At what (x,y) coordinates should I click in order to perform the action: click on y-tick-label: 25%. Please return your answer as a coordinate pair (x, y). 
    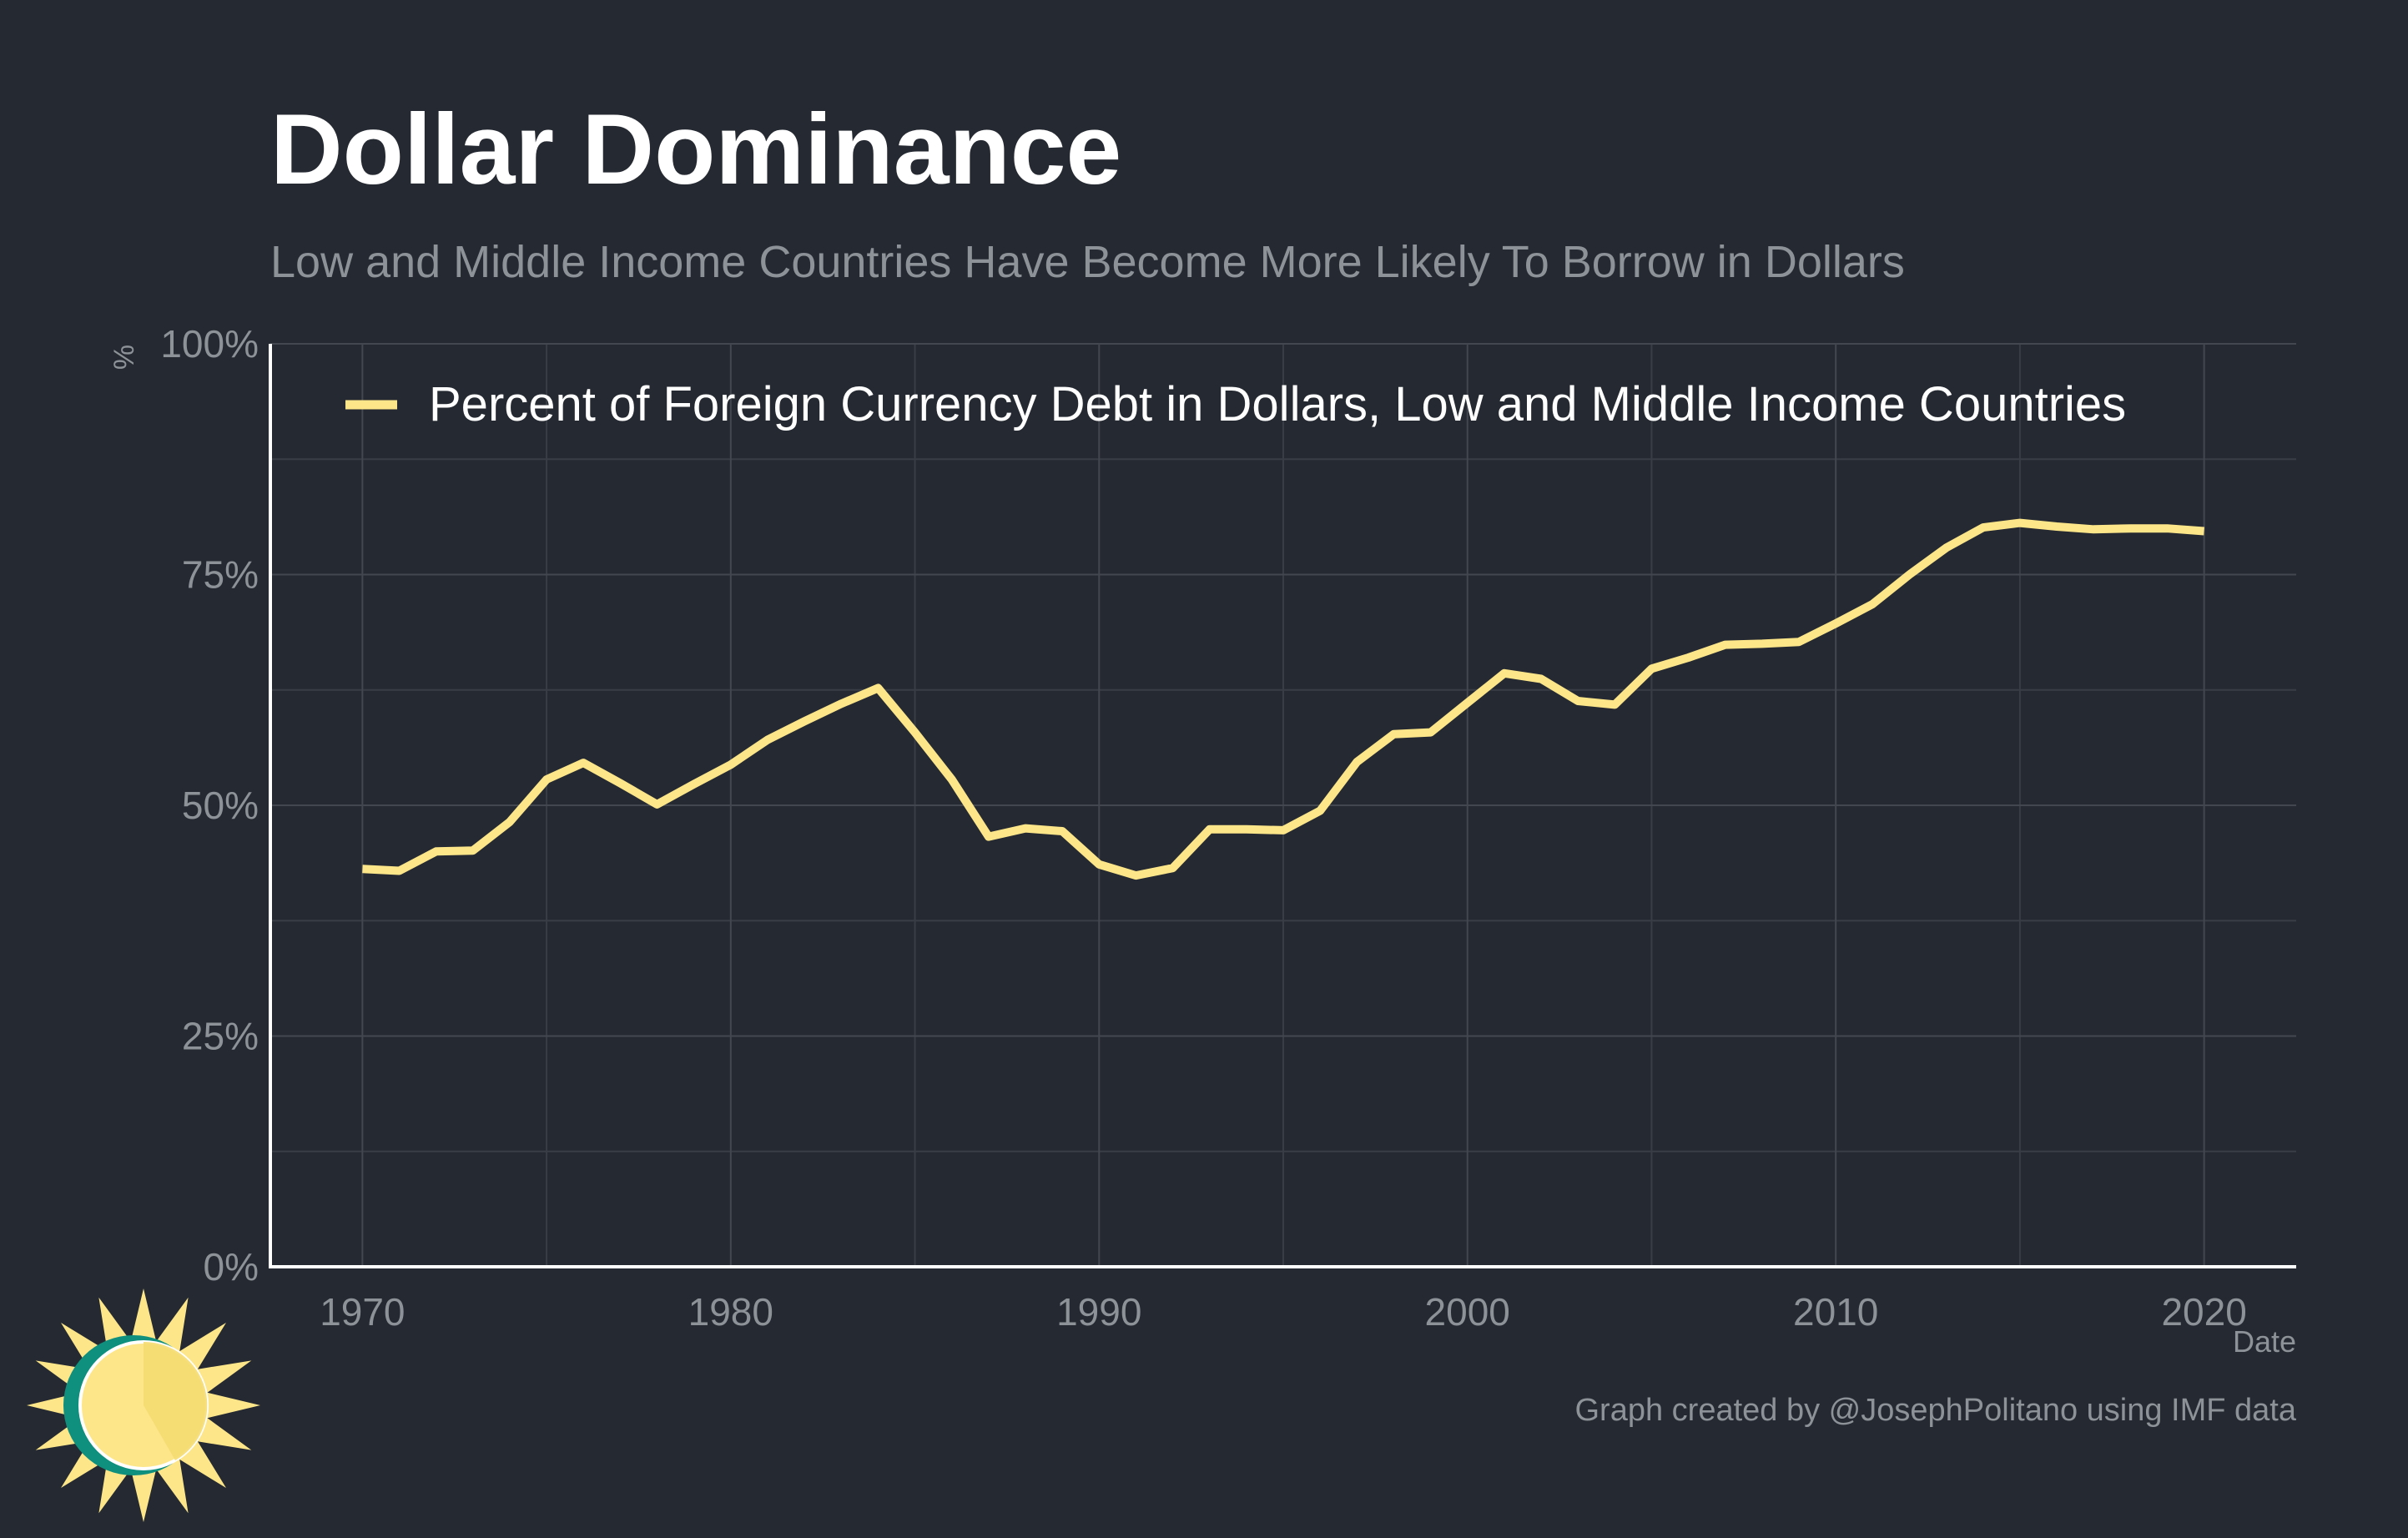
    Looking at the image, I should click on (220, 1036).